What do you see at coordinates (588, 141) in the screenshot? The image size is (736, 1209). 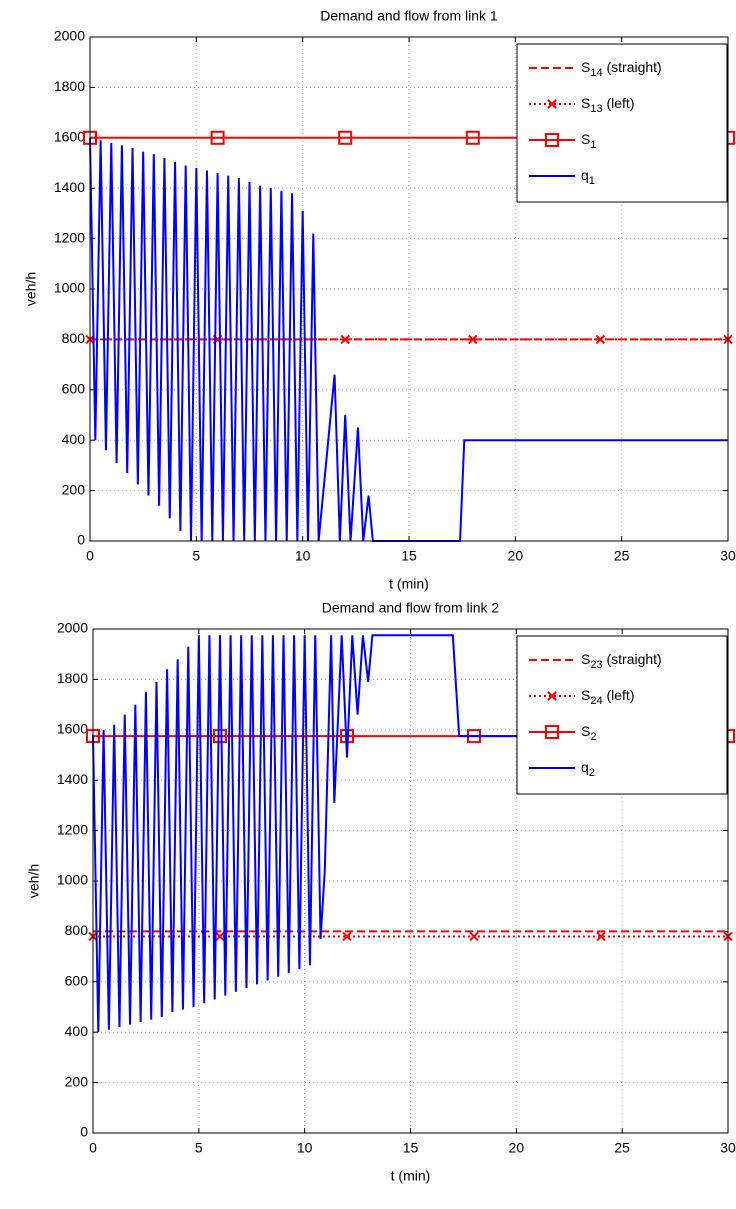 I see `legend-label: S1` at bounding box center [588, 141].